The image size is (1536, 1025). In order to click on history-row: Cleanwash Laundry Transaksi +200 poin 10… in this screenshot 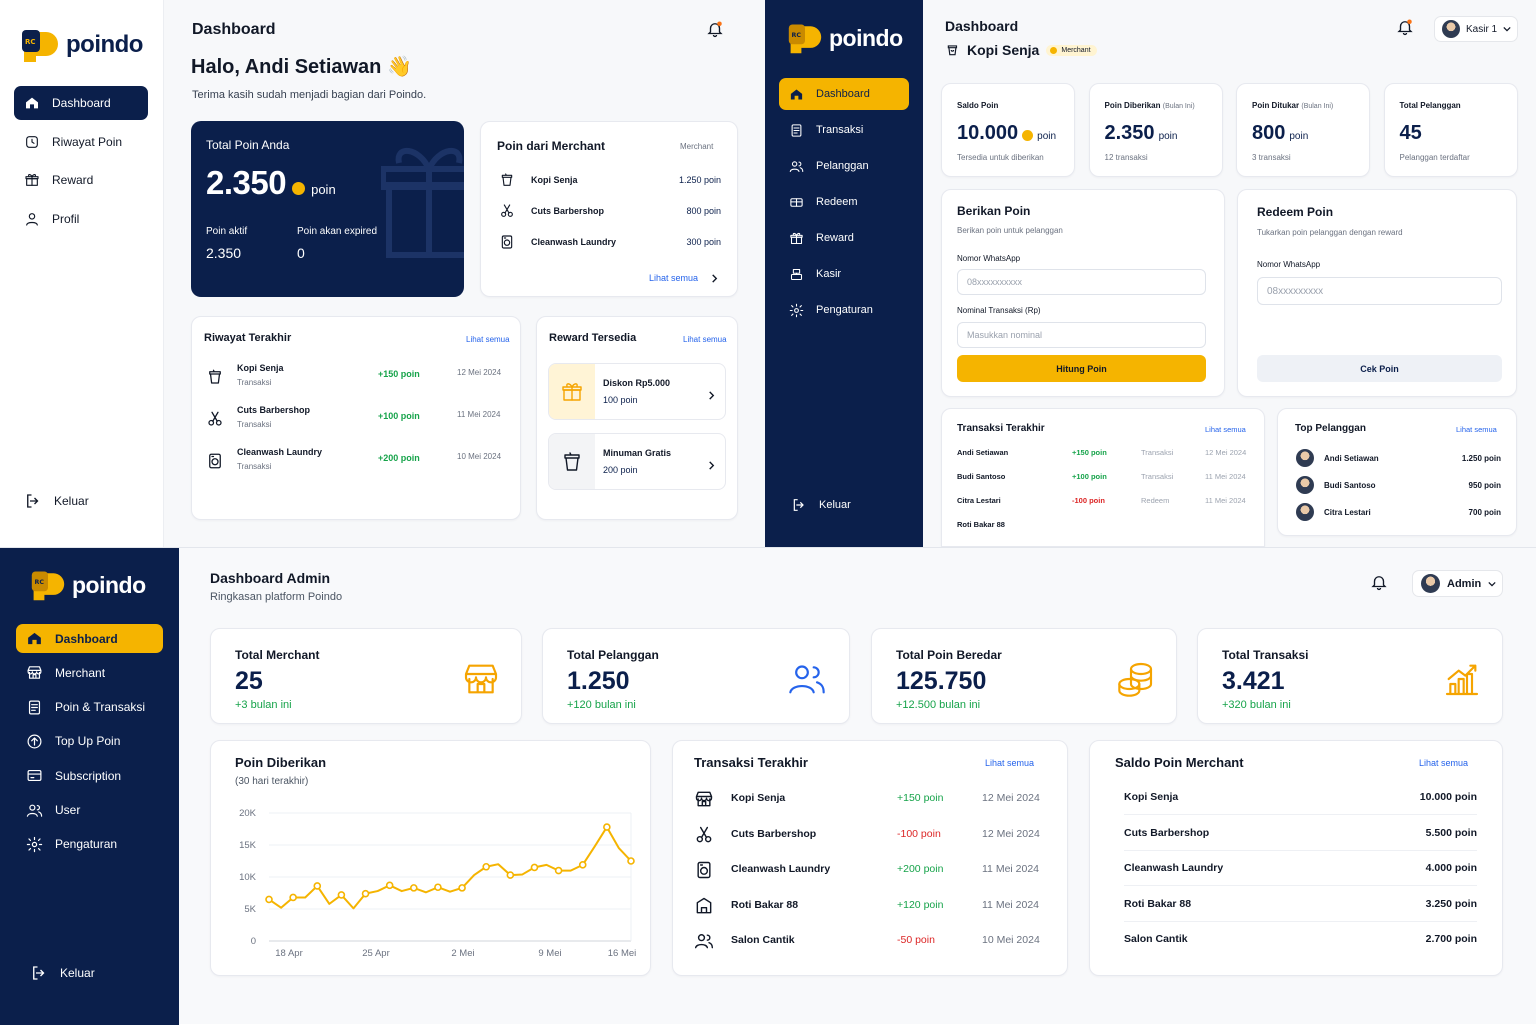, I will do `click(358, 461)`.